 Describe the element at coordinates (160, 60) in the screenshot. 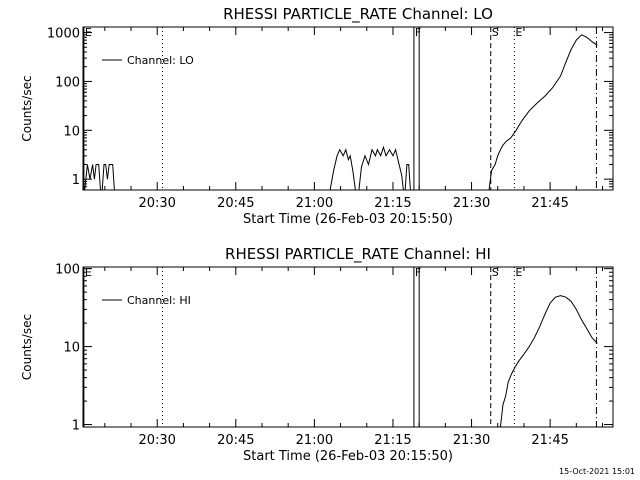

I see `legend-entry: Channel: LO` at that location.